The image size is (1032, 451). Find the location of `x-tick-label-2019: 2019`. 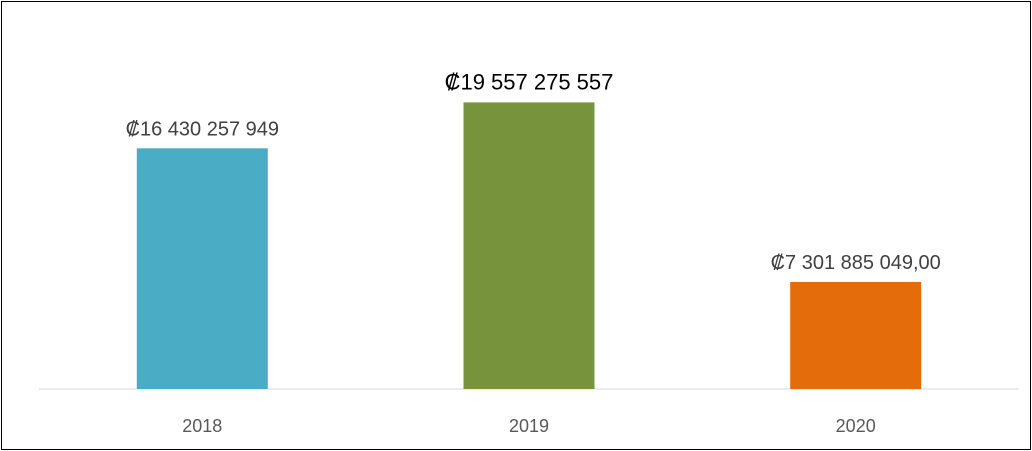

x-tick-label-2019: 2019 is located at coordinates (529, 426).